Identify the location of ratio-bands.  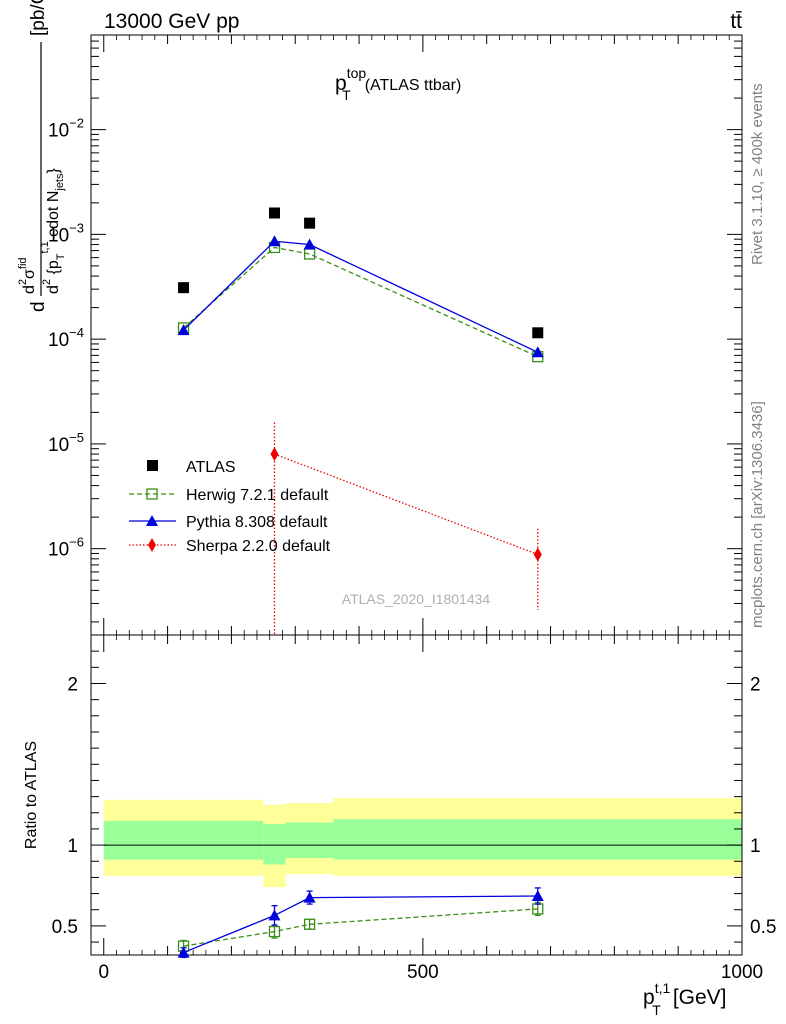
(422, 843).